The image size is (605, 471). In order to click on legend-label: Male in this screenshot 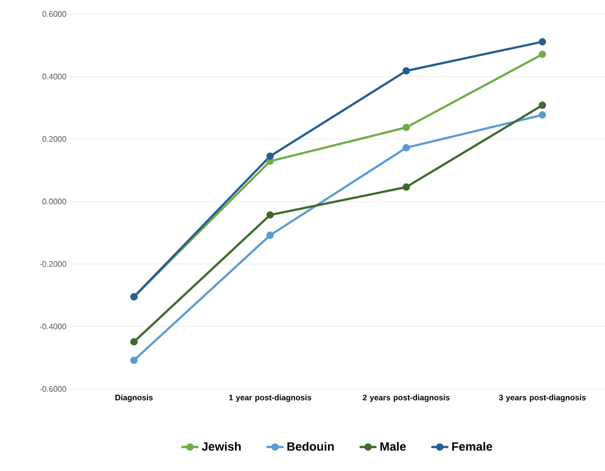, I will do `click(393, 446)`.